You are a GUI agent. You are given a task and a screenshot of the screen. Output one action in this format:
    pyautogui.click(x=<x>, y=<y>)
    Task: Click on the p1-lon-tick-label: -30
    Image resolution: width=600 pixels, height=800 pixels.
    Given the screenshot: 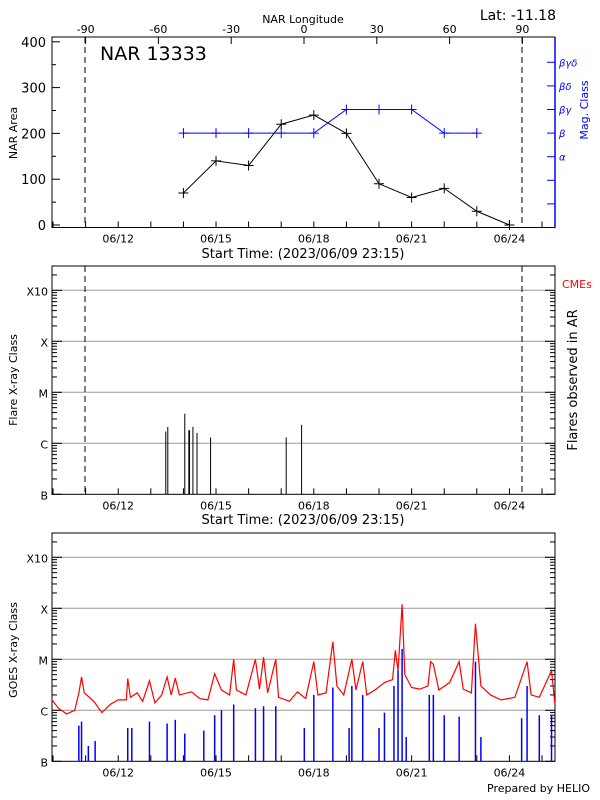 What is the action you would take?
    pyautogui.click(x=231, y=29)
    